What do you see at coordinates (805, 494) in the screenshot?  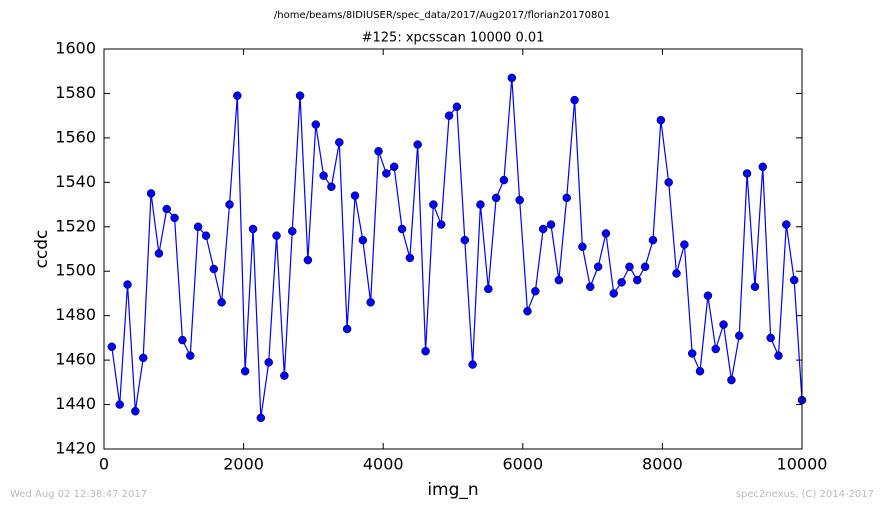 I see `footer-right: spec2nexus, (C) 2014-2017` at bounding box center [805, 494].